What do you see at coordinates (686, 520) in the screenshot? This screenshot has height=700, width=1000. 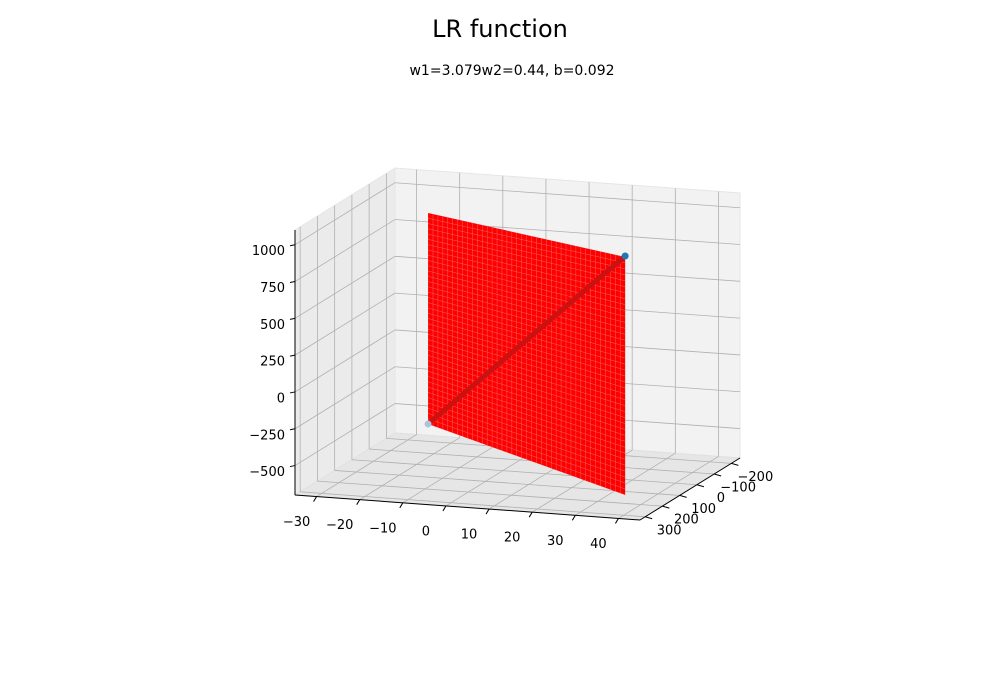 I see `y-tick-label: 200` at bounding box center [686, 520].